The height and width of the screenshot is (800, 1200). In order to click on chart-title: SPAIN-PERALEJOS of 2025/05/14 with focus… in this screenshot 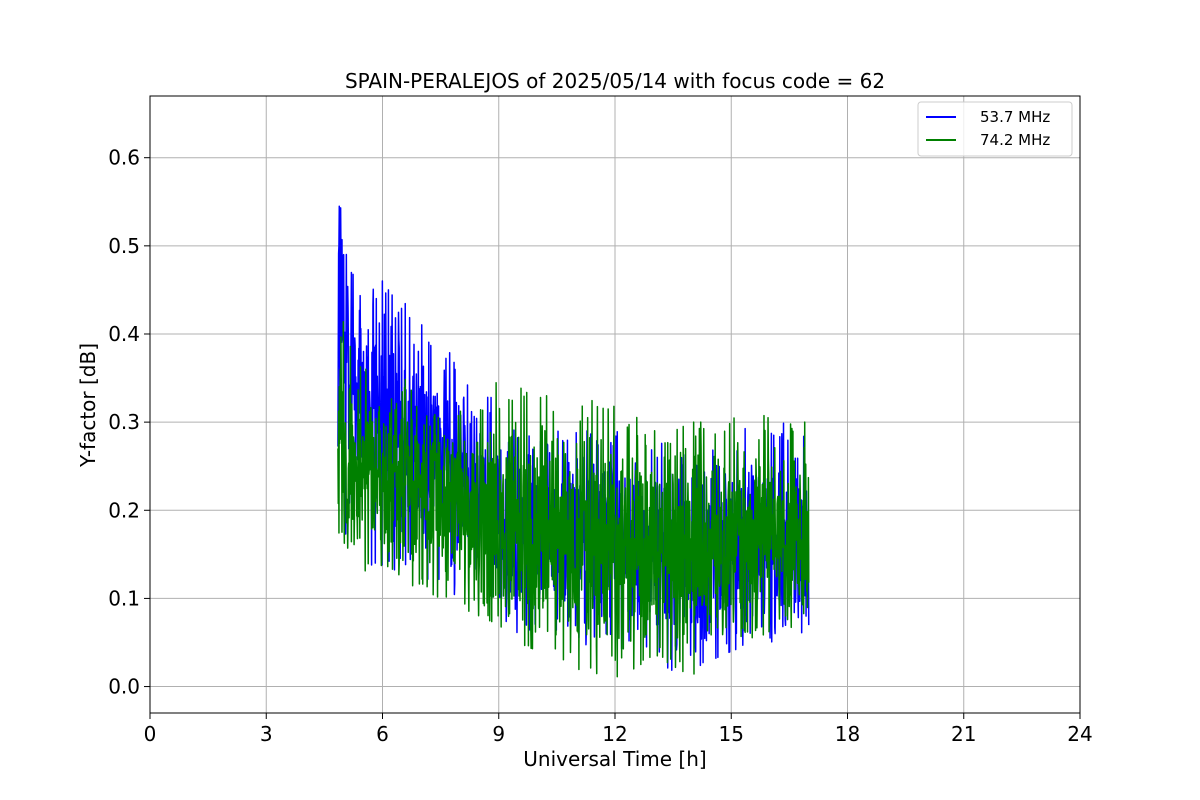, I will do `click(615, 81)`.